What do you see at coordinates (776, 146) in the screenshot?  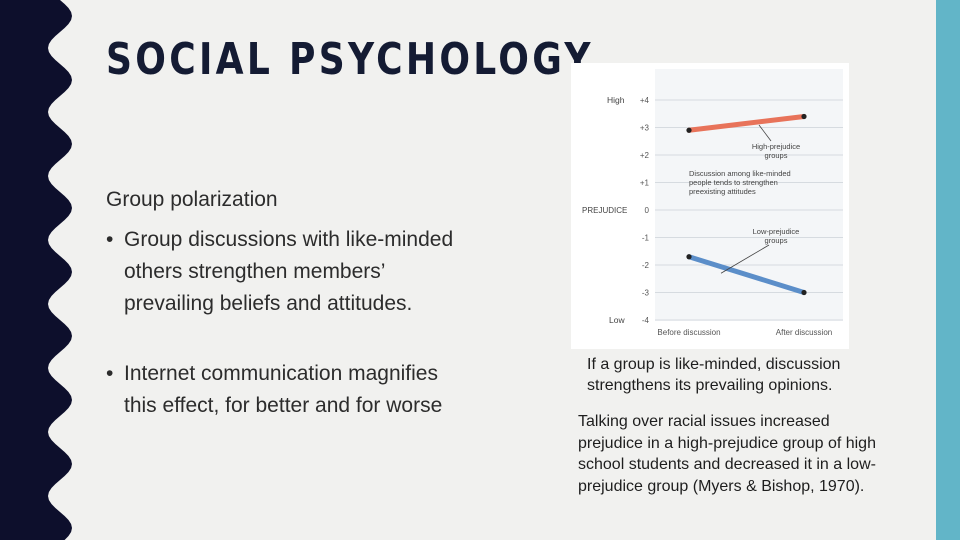 I see `annotation-high-prejudice: High-prejudice` at bounding box center [776, 146].